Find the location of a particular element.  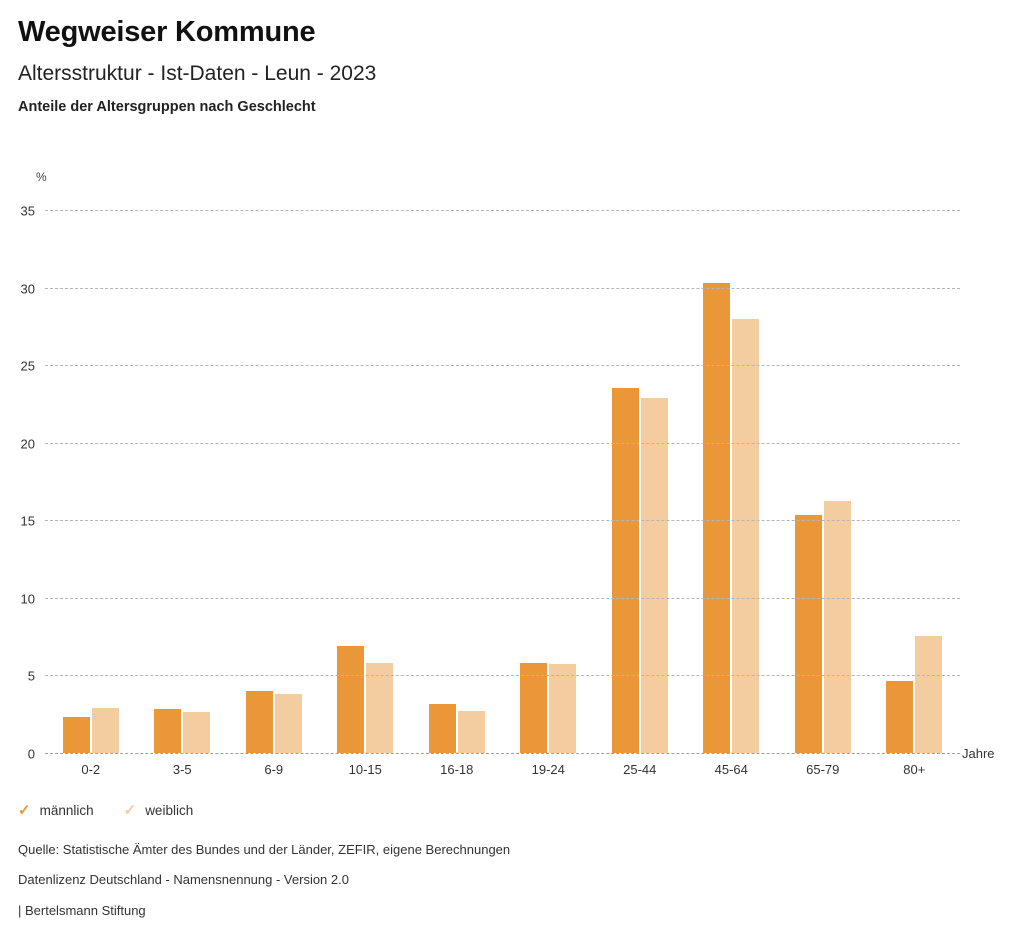

y-axis-tick-label: 25 is located at coordinates (27, 366).